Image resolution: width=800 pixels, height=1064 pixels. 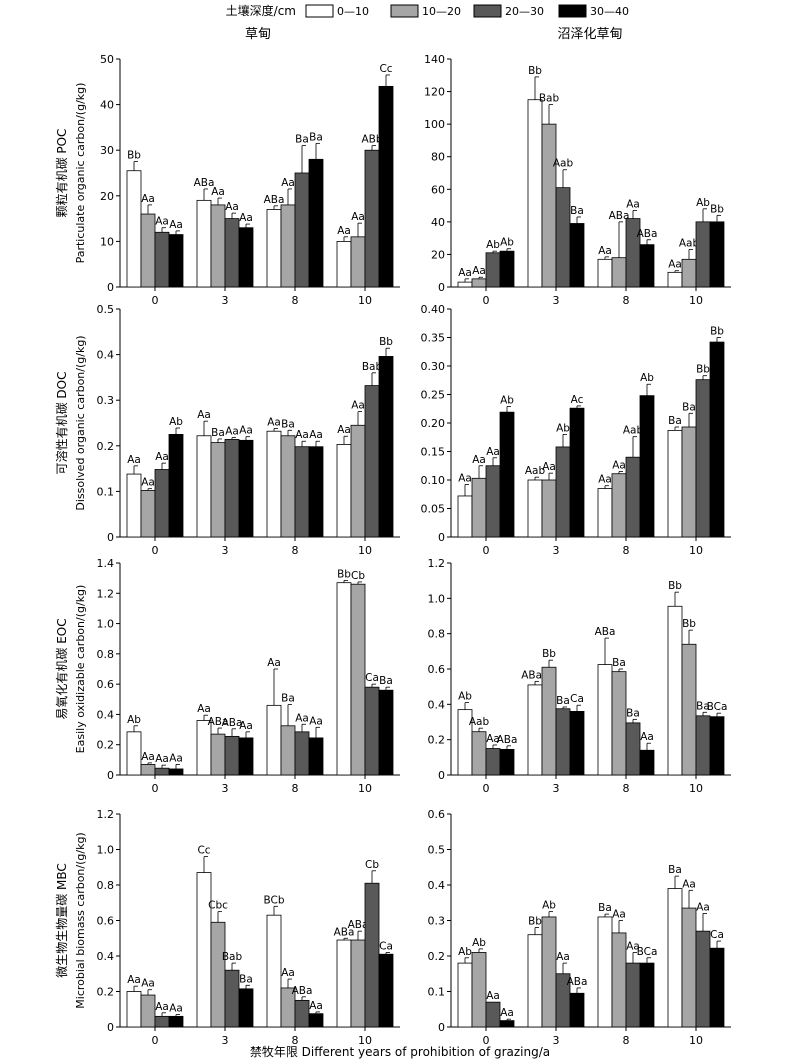 What do you see at coordinates (80, 920) in the screenshot?
I see `y-axis-title-en: Microbial biomass carbon/(g/kg)` at bounding box center [80, 920].